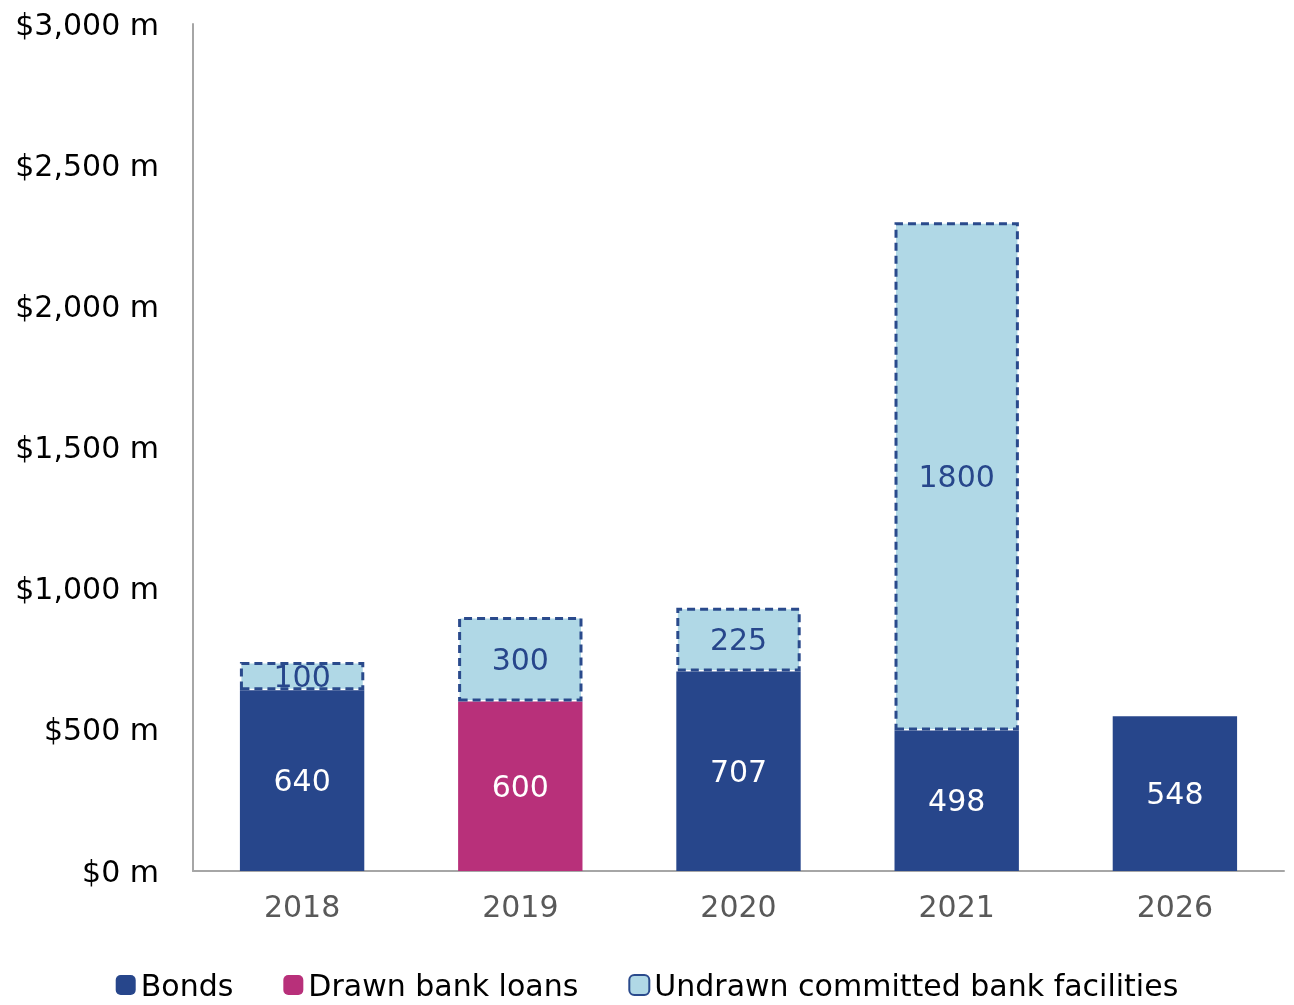 This screenshot has width=1294, height=1005. What do you see at coordinates (187, 985) in the screenshot?
I see `legend-label: Bonds` at bounding box center [187, 985].